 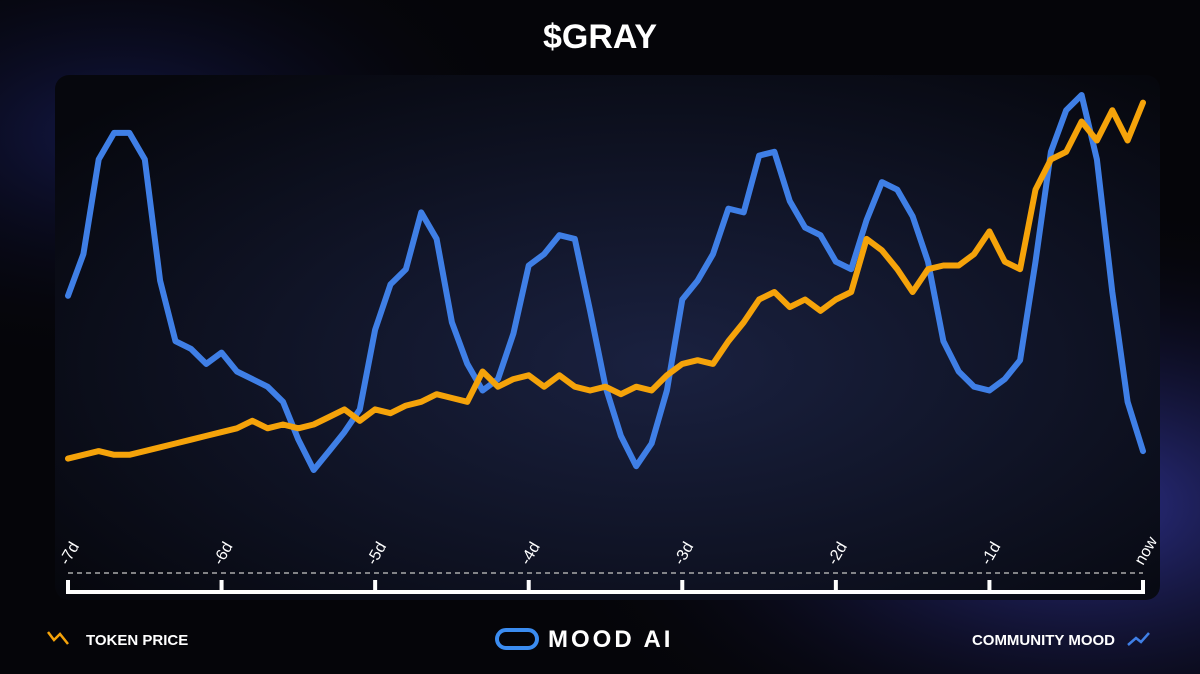 I want to click on brand-name: MOOD AI, so click(x=610, y=639).